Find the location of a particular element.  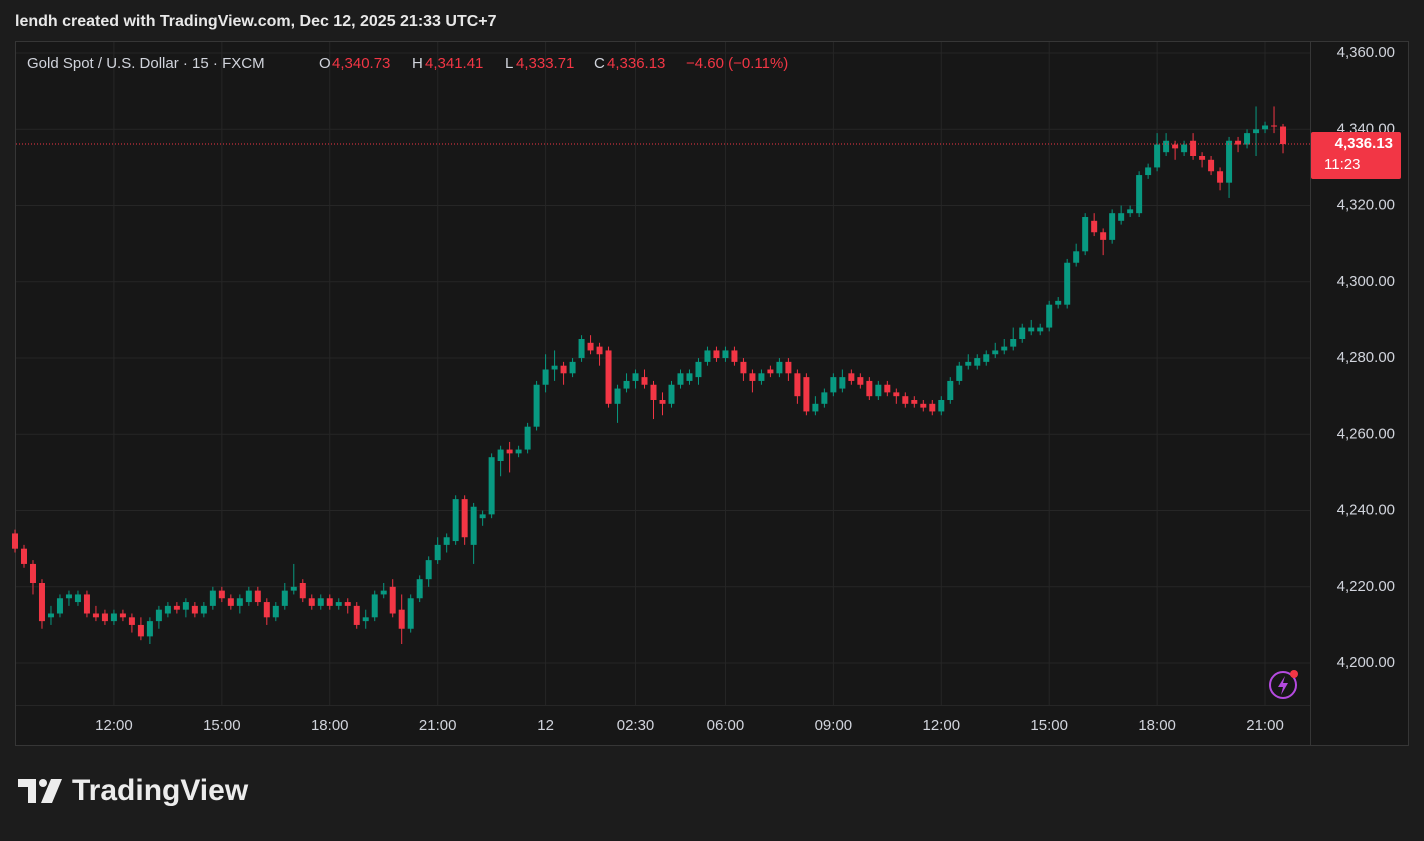

icon-ring is located at coordinates (1283, 685).